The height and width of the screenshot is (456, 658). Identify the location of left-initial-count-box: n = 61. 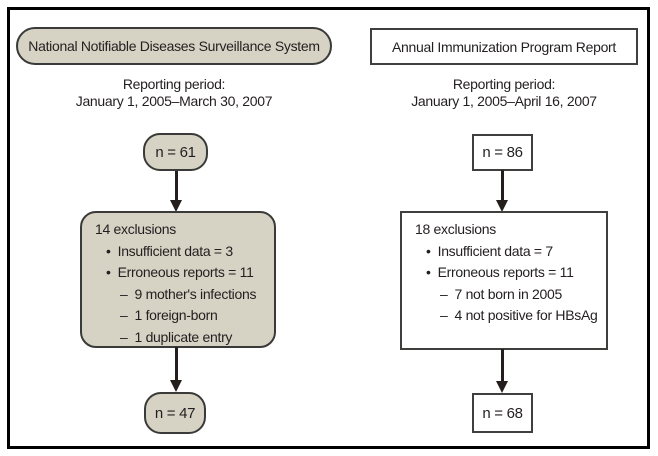
(175, 152).